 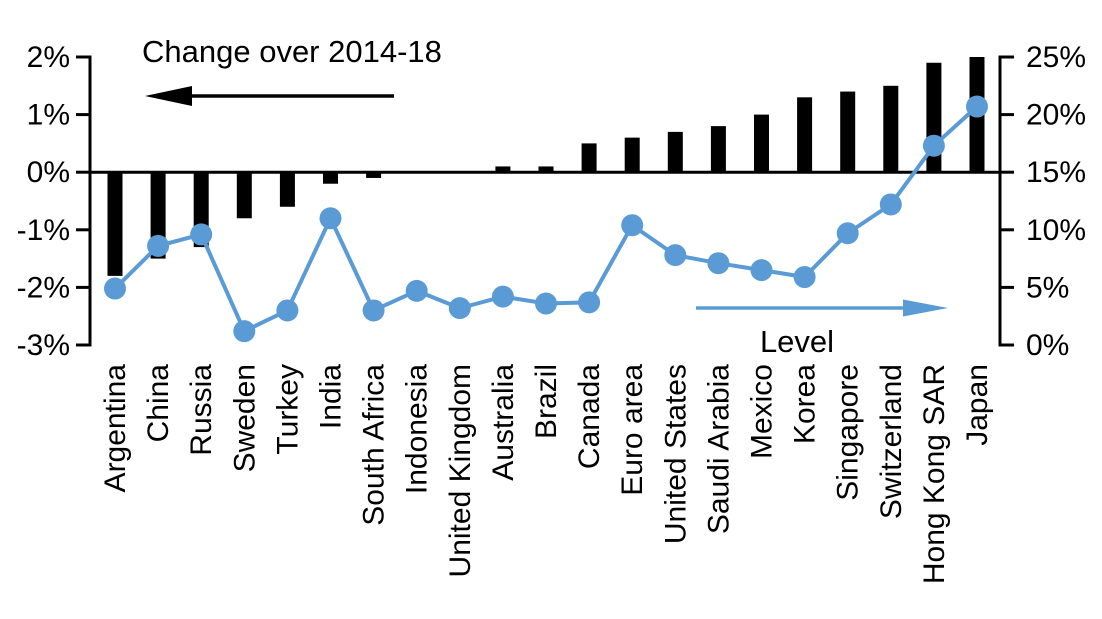 What do you see at coordinates (244, 195) in the screenshot?
I see `bar-sweden` at bounding box center [244, 195].